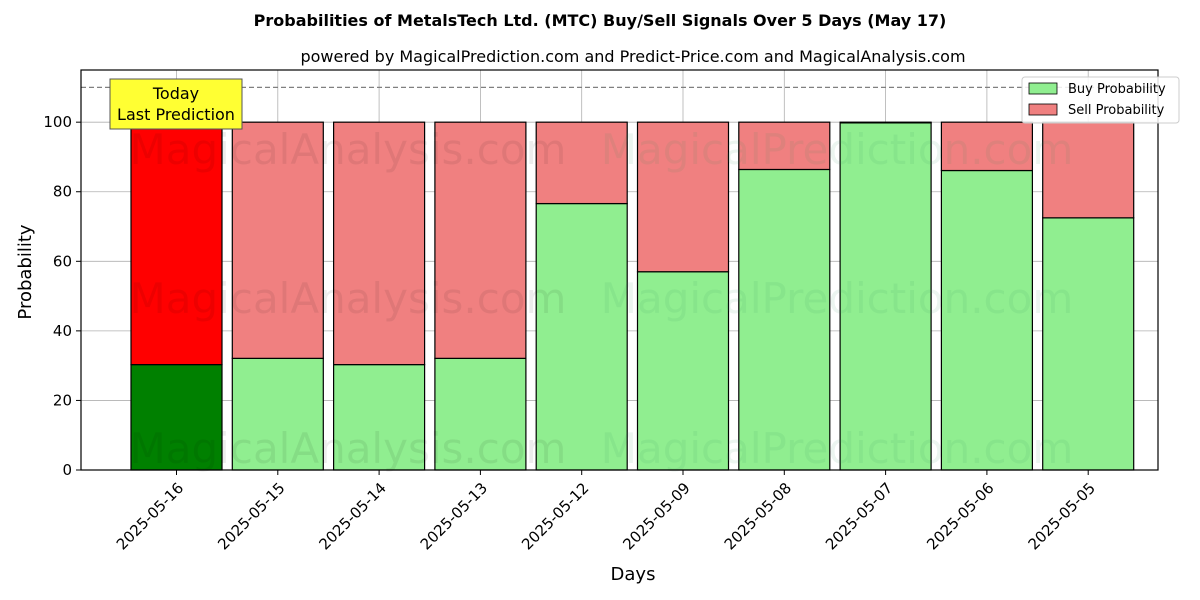  Describe the element at coordinates (454, 516) in the screenshot. I see `x-tick-label: 2025-05-13` at that location.